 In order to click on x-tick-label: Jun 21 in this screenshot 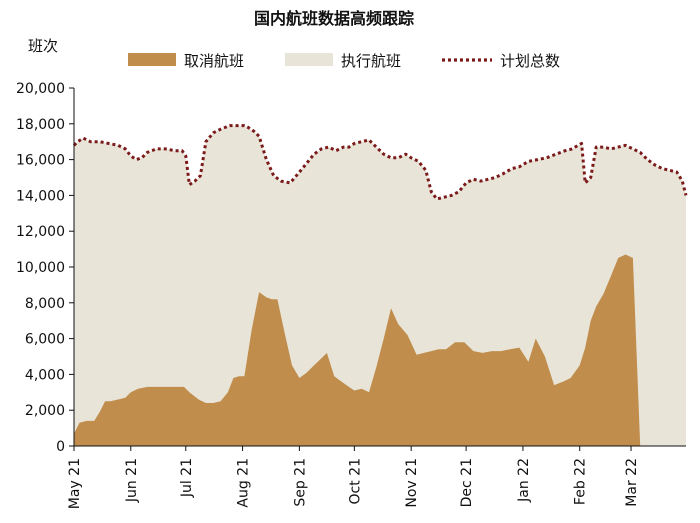, I will do `click(132, 480)`.